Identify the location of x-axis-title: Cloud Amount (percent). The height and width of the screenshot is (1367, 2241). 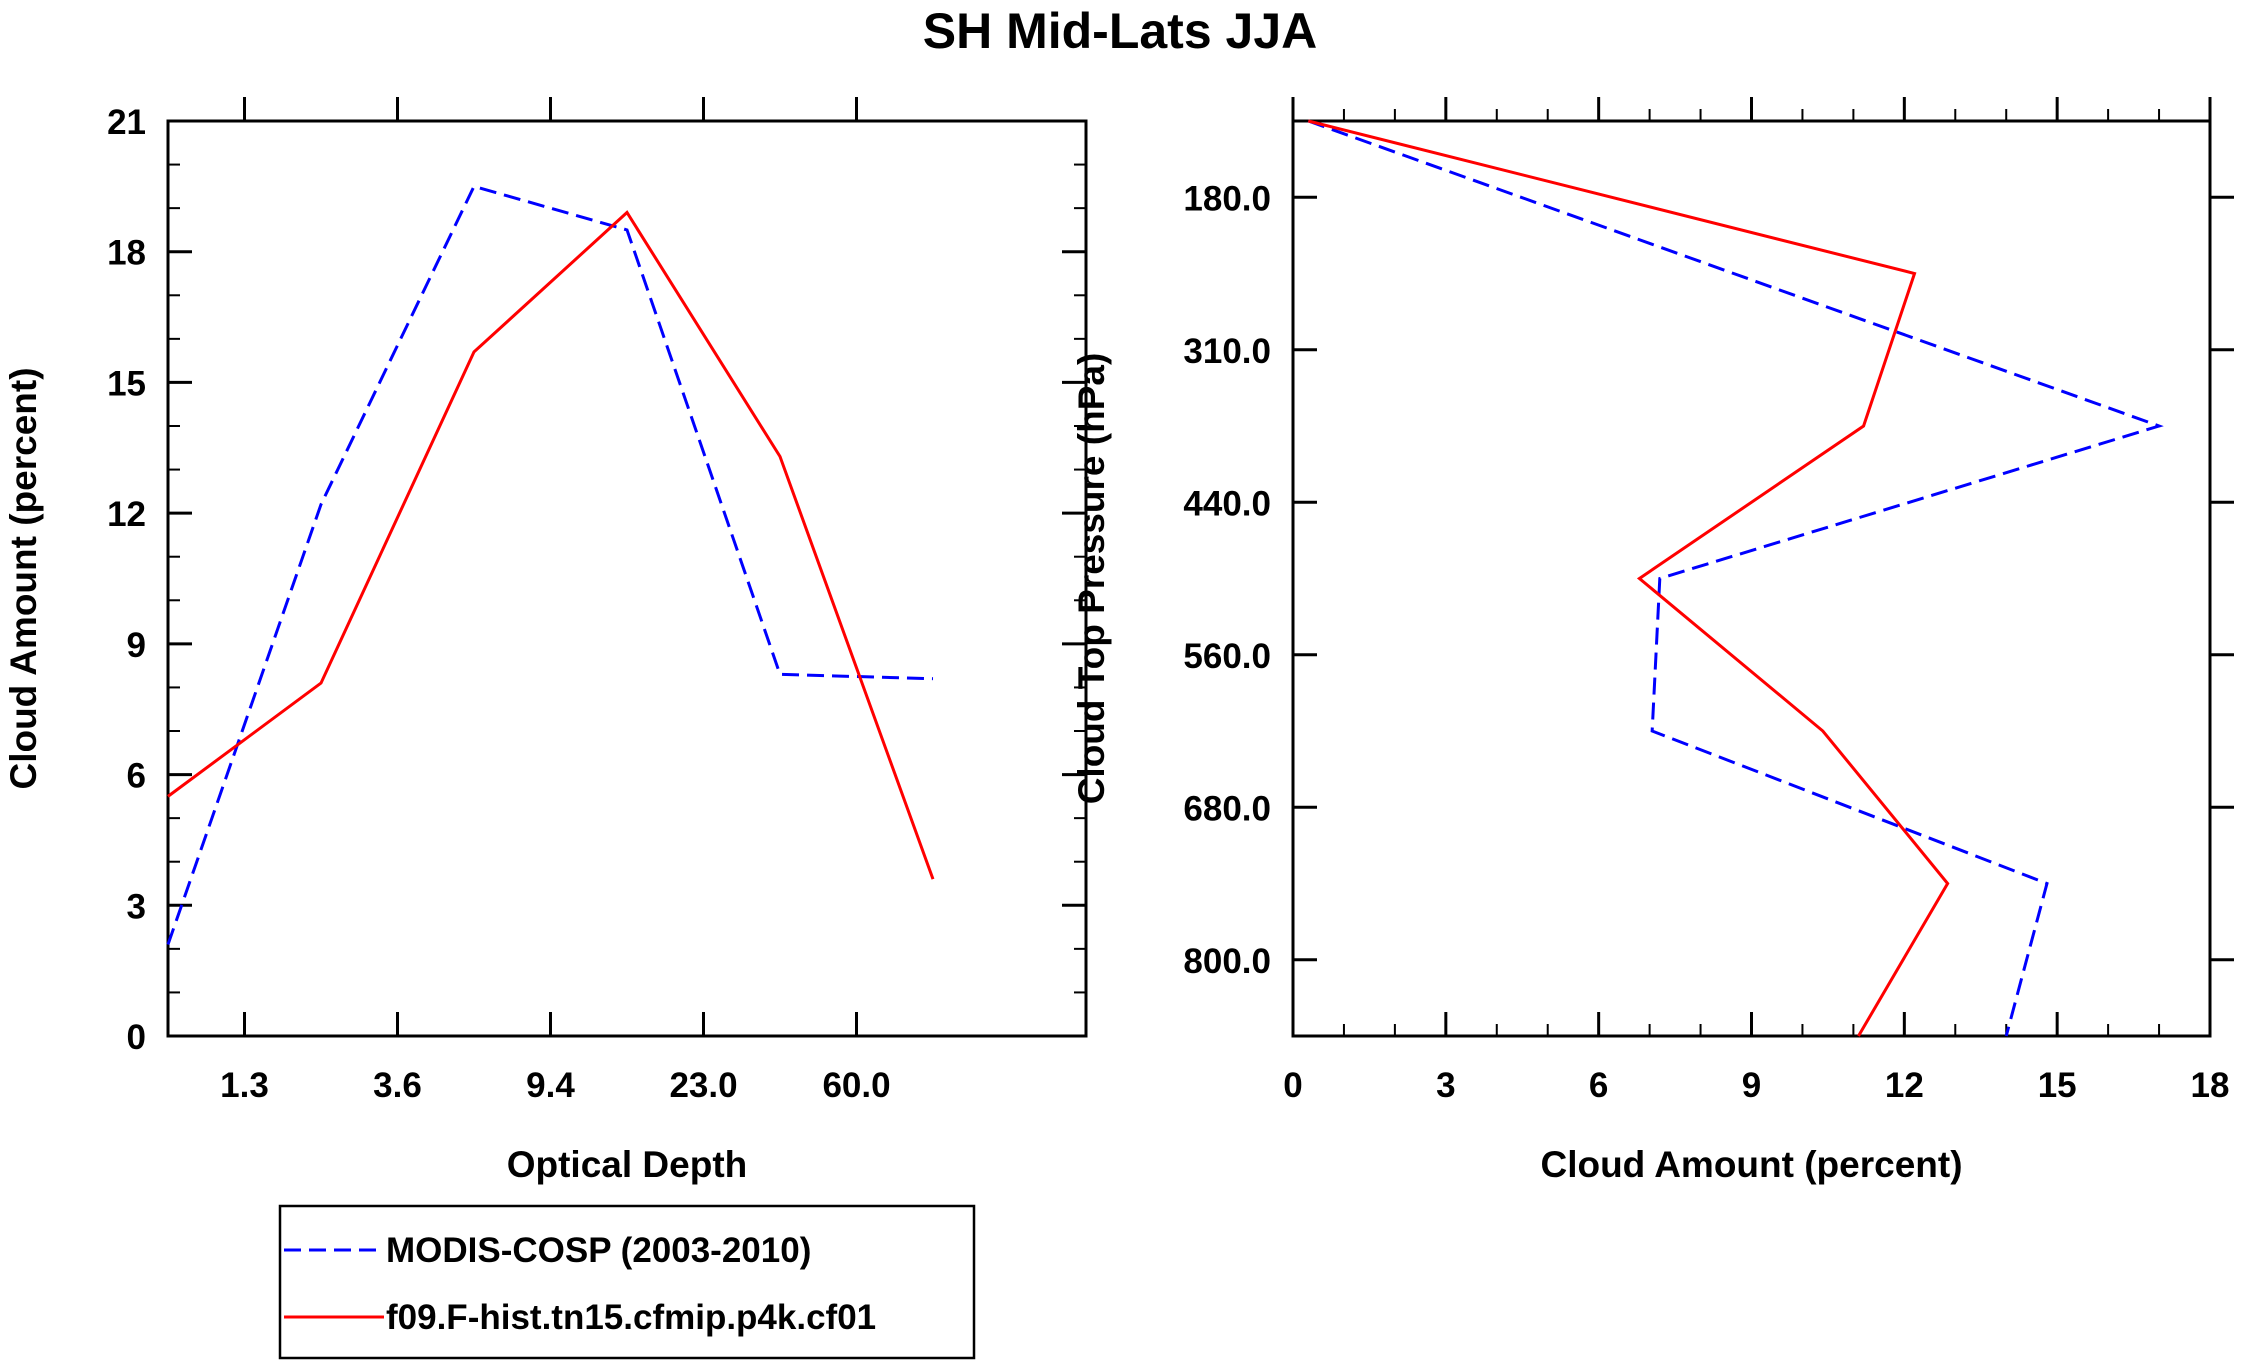
(1751, 1164).